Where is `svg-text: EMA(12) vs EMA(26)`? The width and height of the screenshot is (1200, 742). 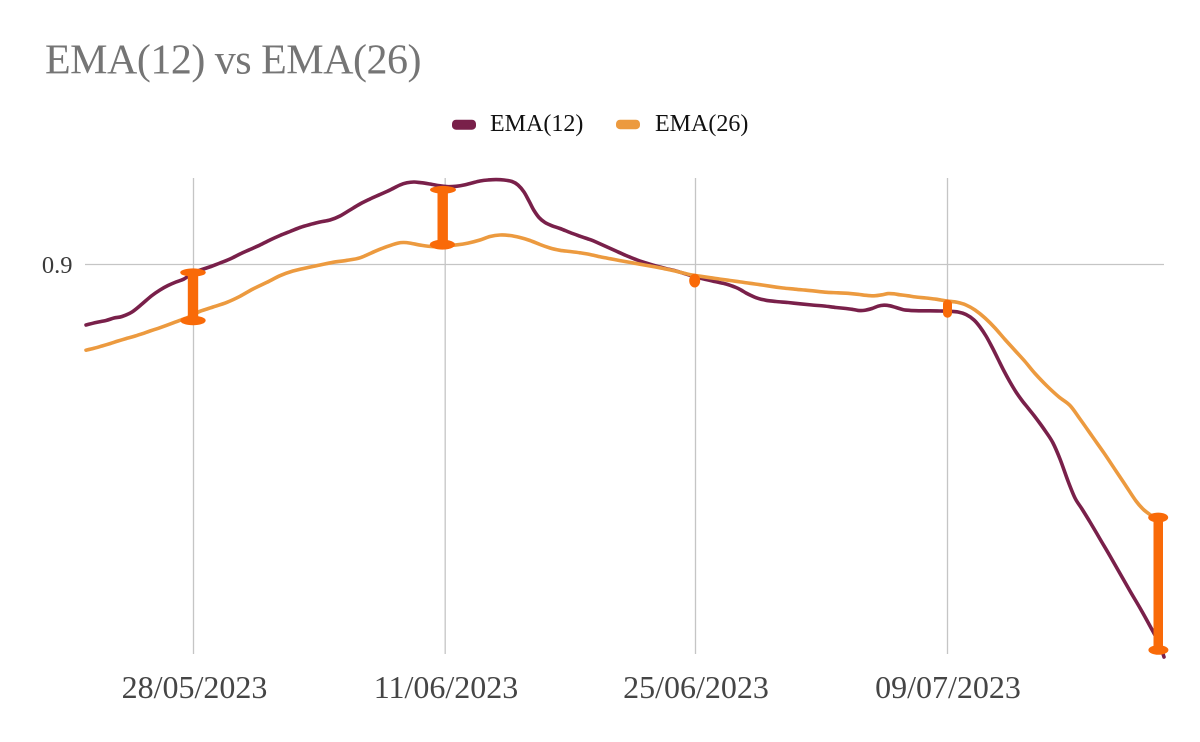 svg-text: EMA(12) vs EMA(26) is located at coordinates (233, 61).